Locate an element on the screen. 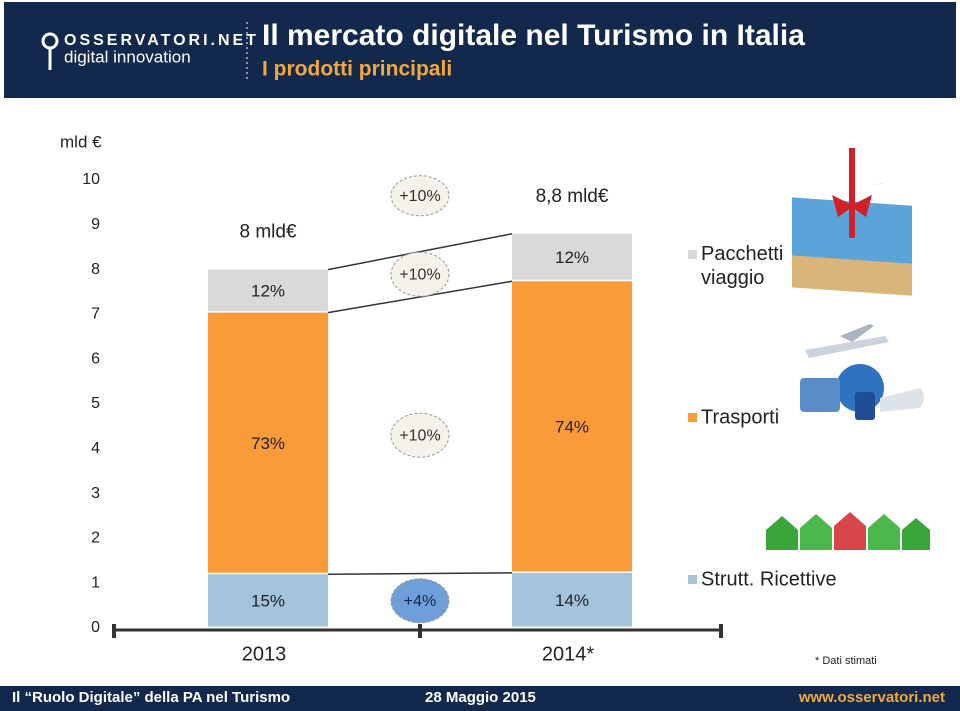 The width and height of the screenshot is (960, 711). icon-gift is located at coordinates (852, 222).